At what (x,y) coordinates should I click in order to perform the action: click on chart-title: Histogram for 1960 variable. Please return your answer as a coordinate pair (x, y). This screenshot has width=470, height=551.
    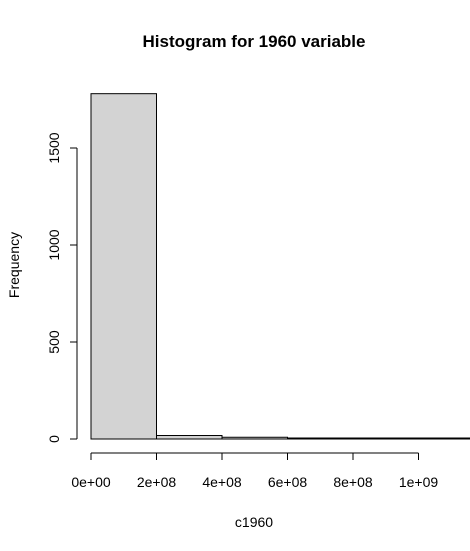
    Looking at the image, I should click on (254, 41).